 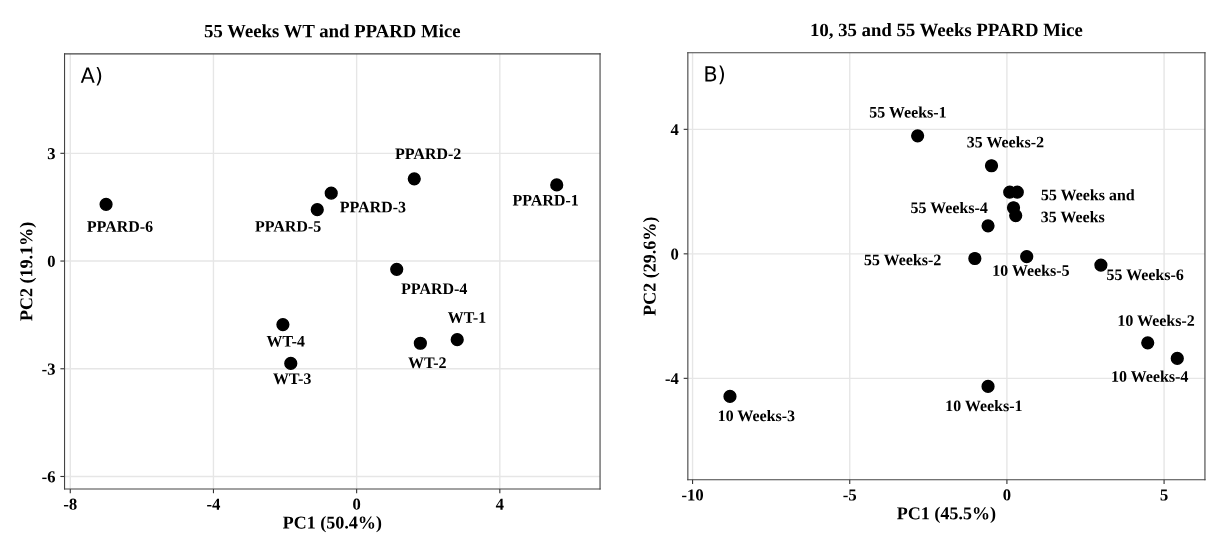 What do you see at coordinates (949, 207) in the screenshot?
I see `annotation: 55 Weeks-4` at bounding box center [949, 207].